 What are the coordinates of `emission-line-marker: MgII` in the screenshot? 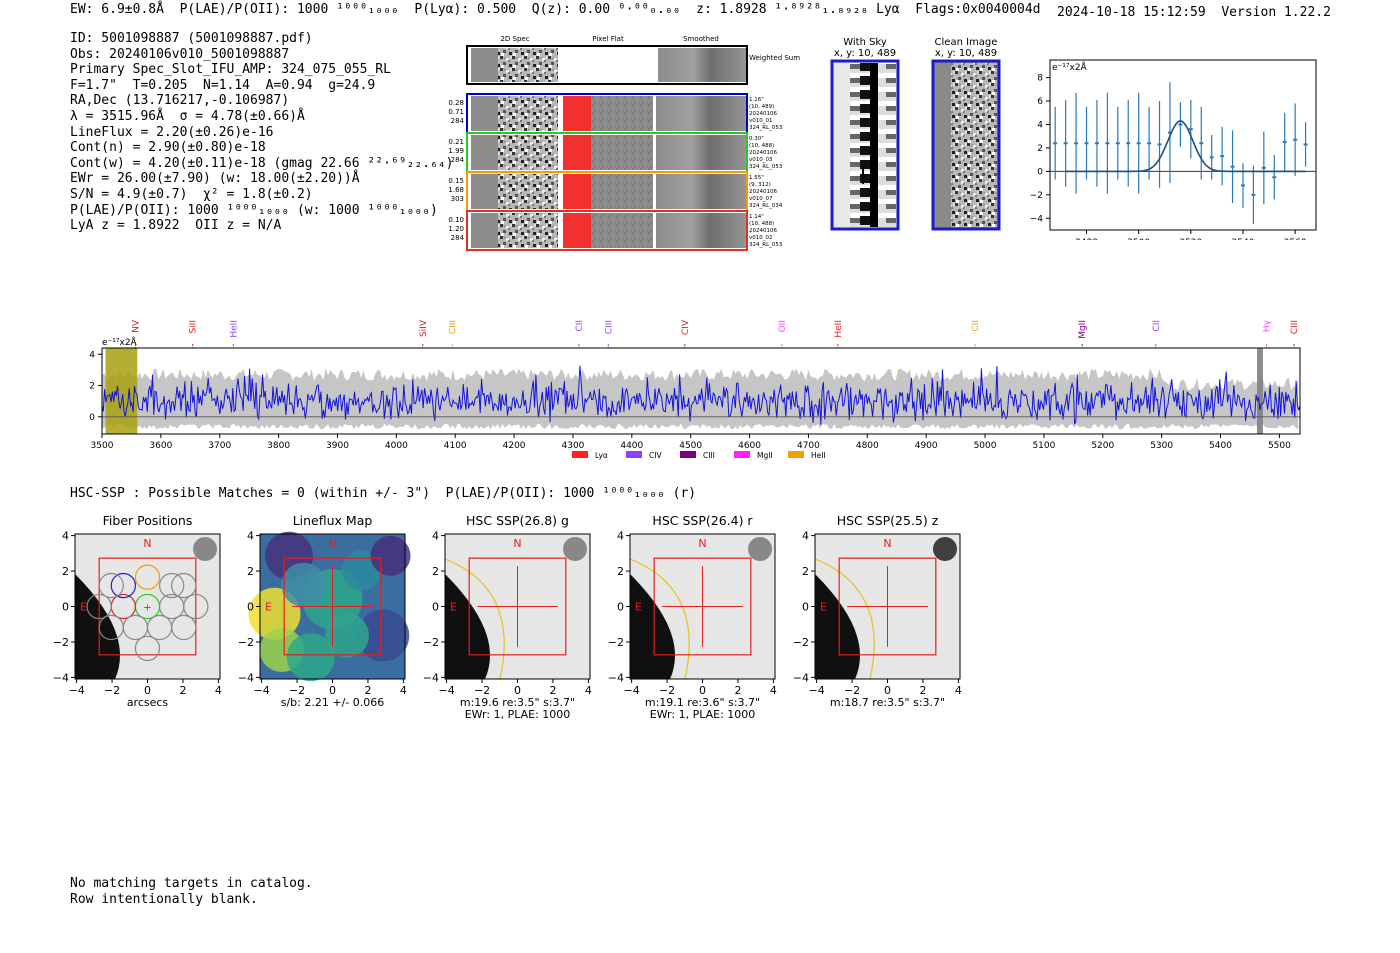 It's located at (1083, 334).